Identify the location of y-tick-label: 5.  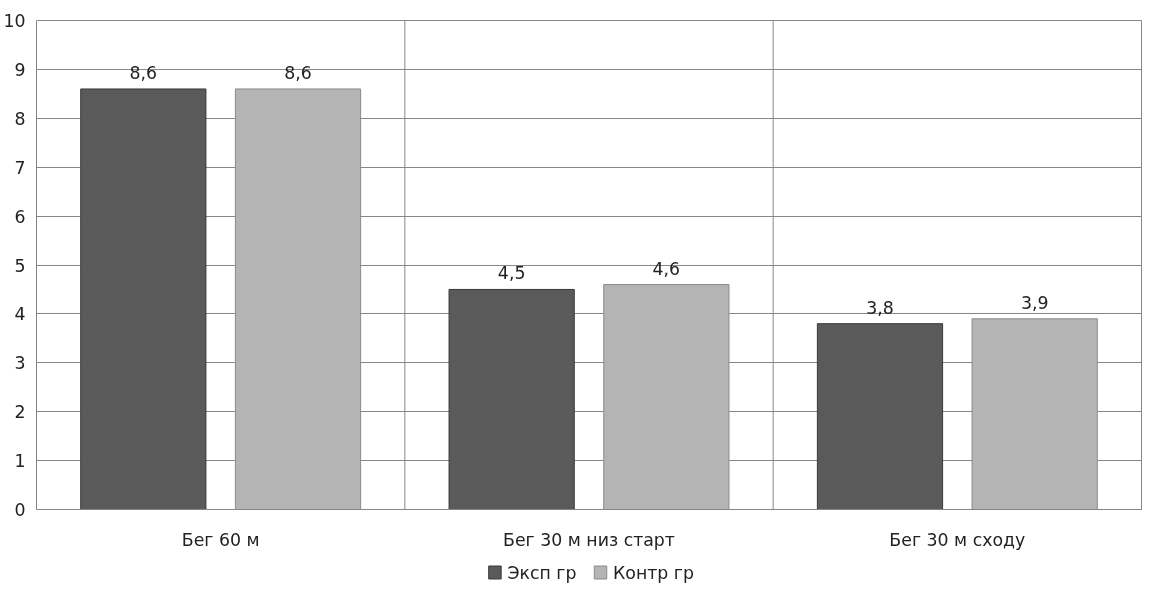
(20, 265).